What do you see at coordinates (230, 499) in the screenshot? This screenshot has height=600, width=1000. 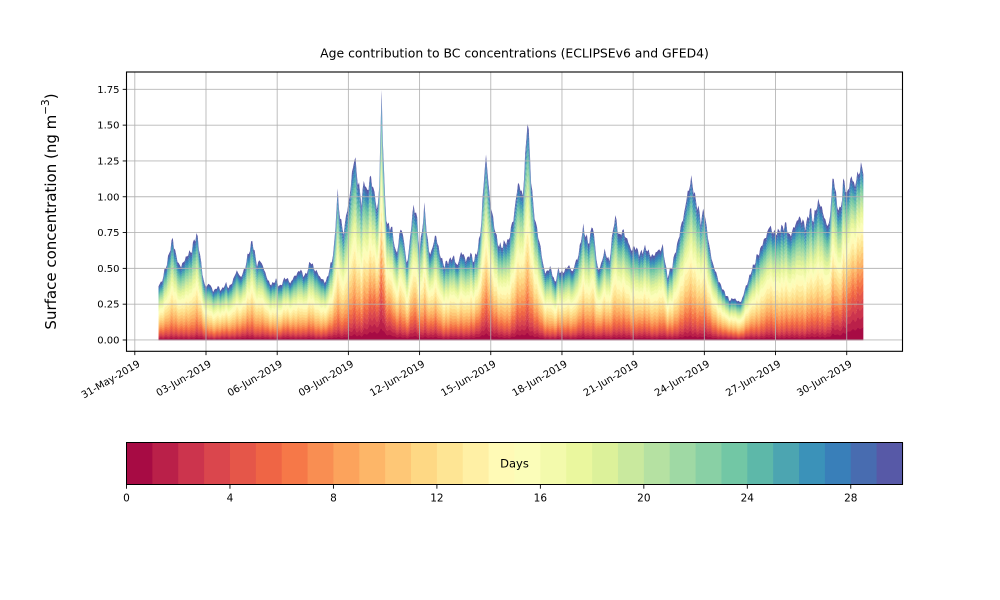 I see `colorbar-tick-label: 4` at bounding box center [230, 499].